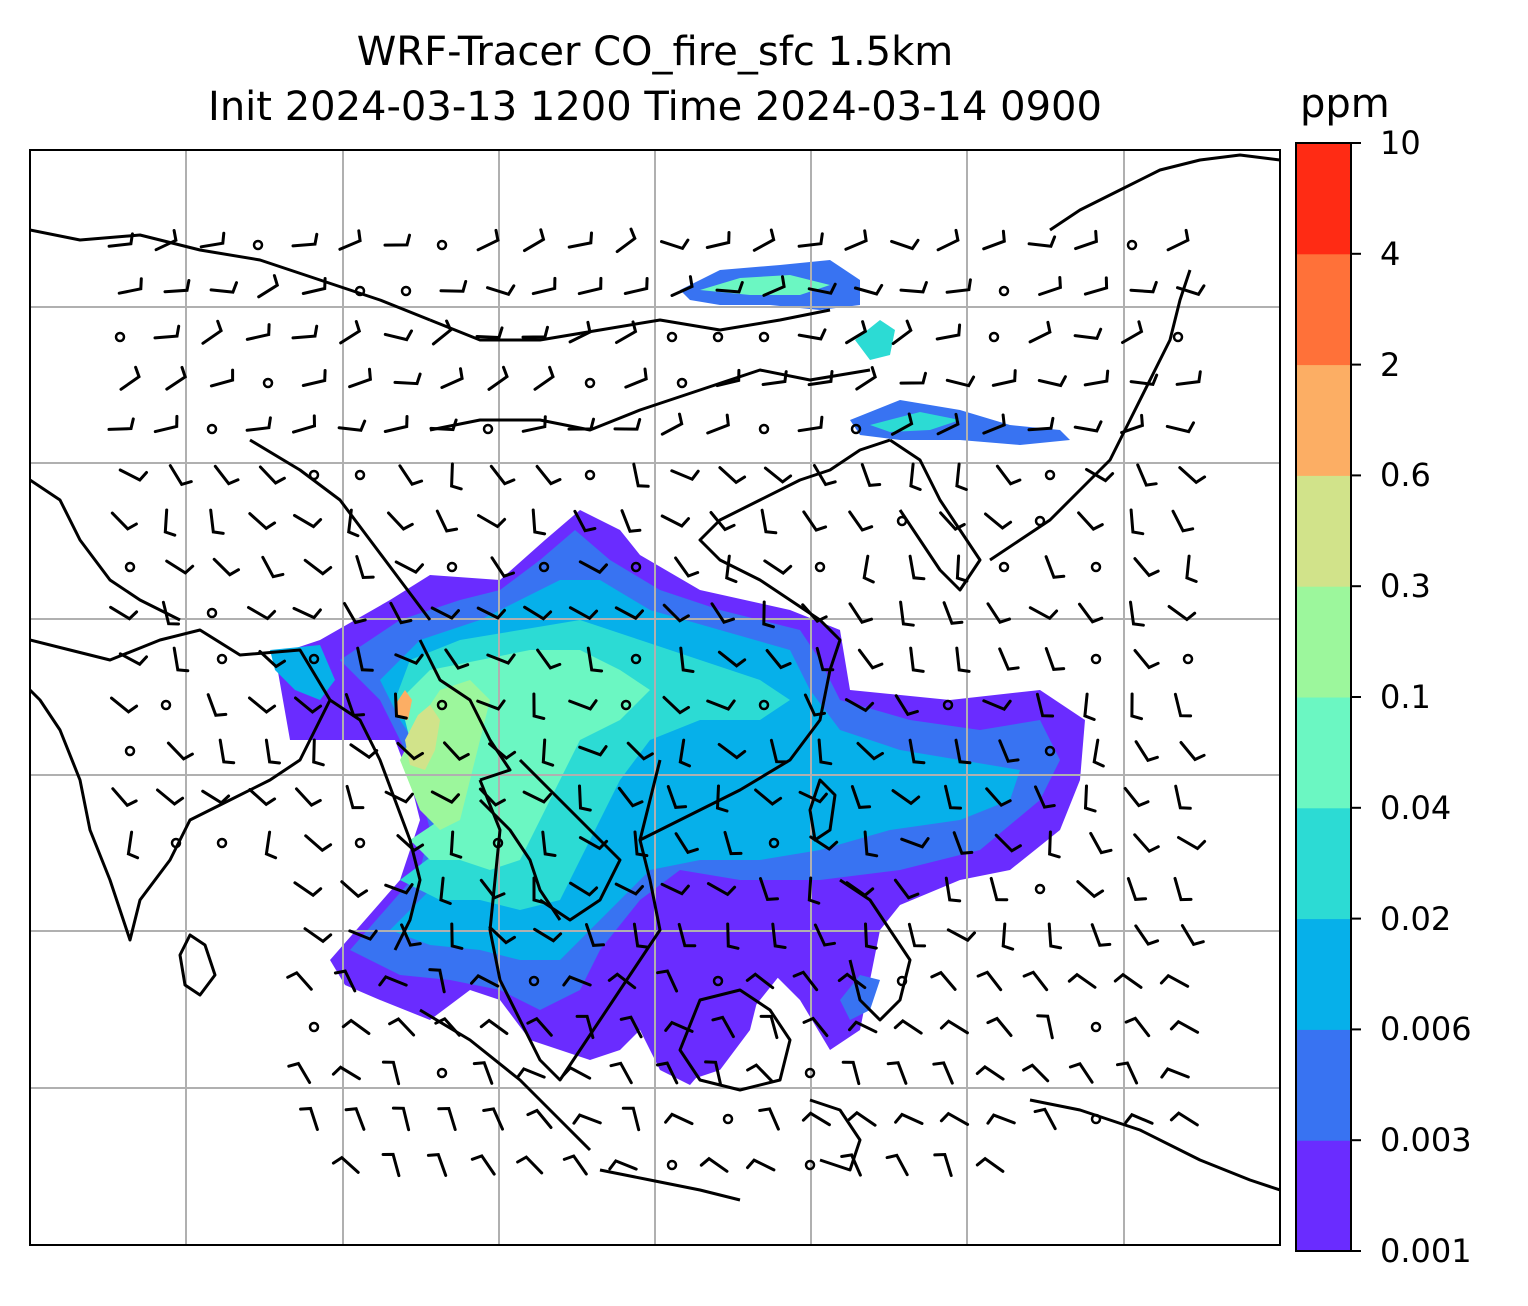  Describe the element at coordinates (835, 1135) in the screenshot. I see `coastline-sulawesi` at that location.